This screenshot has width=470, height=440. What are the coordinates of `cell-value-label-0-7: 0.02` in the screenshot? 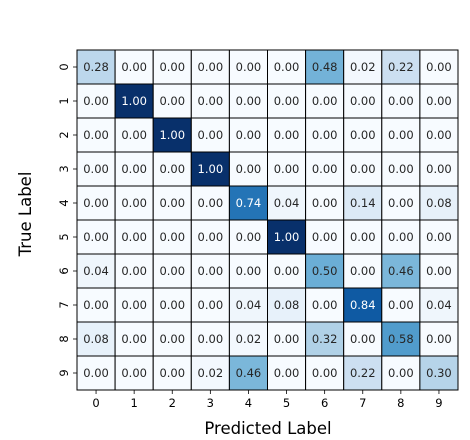 It's located at (363, 67).